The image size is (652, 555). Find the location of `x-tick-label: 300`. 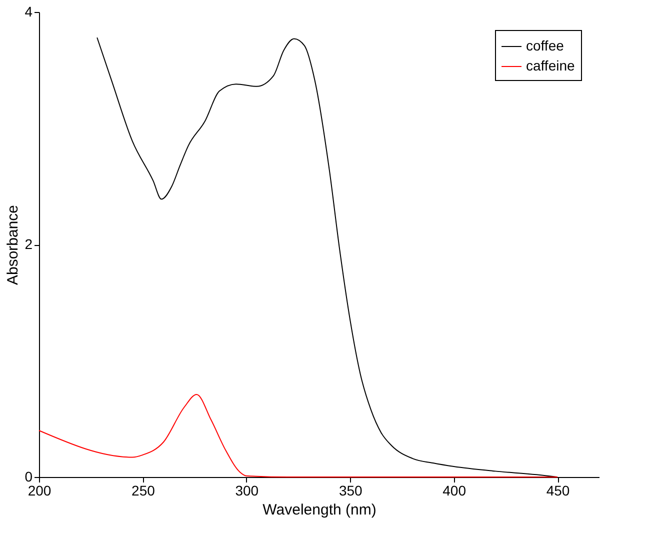

x-tick-label: 300 is located at coordinates (247, 490).